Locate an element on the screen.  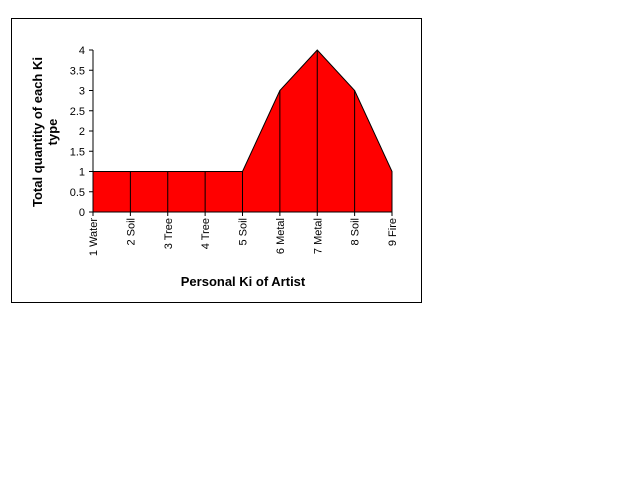
x-tick-label: 3 Tree is located at coordinates (169, 233).